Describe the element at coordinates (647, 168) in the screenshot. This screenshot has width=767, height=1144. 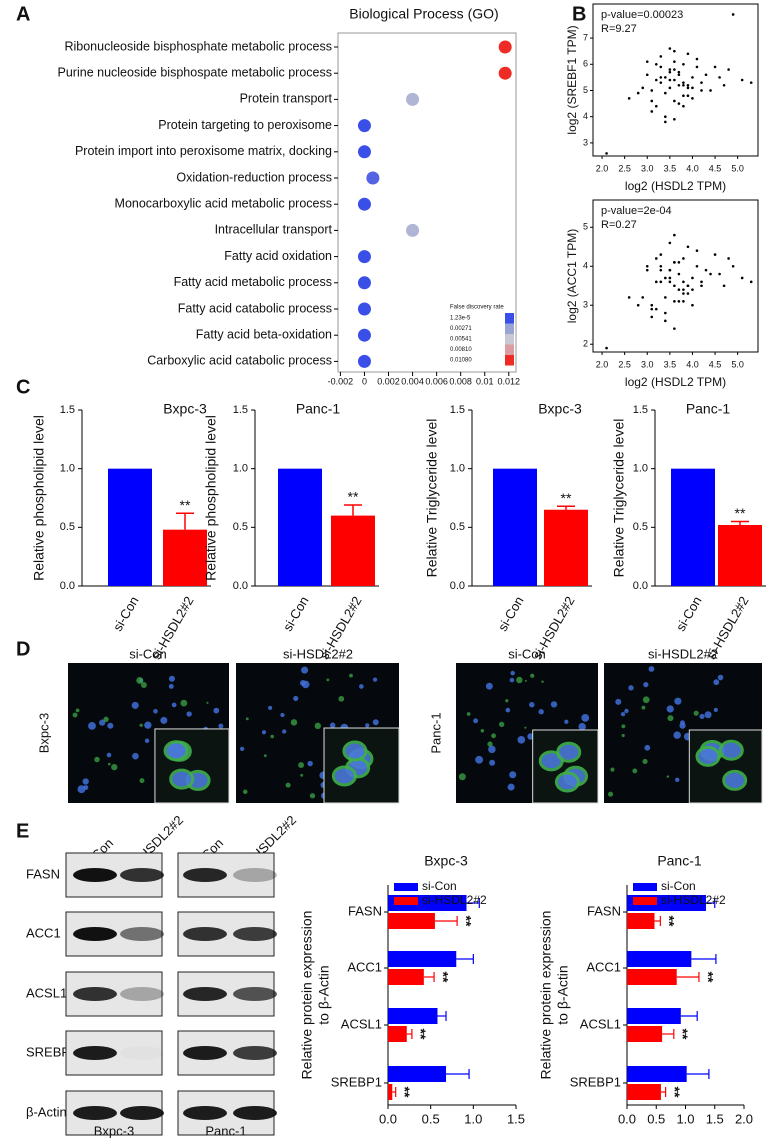
I see `x-tick-label: 3.0` at that location.